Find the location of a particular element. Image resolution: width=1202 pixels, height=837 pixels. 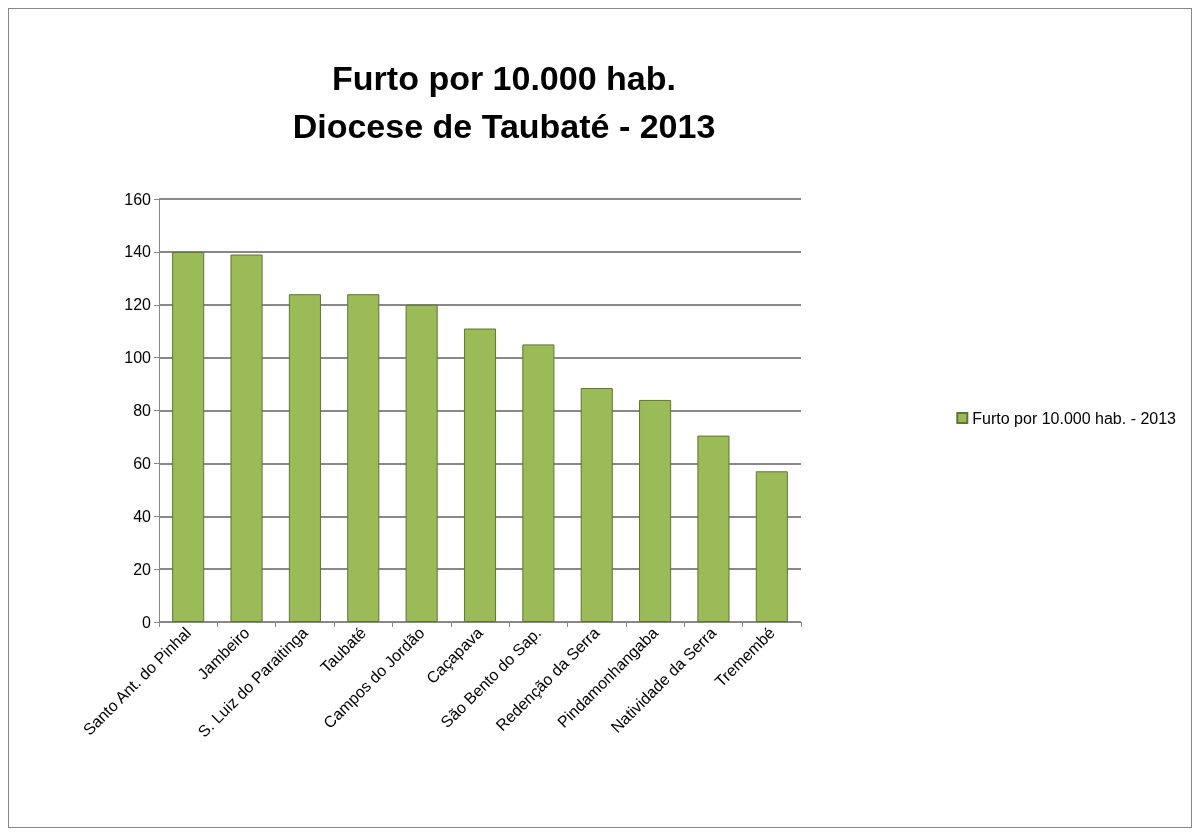

y-tick-label: 140 is located at coordinates (138, 252).